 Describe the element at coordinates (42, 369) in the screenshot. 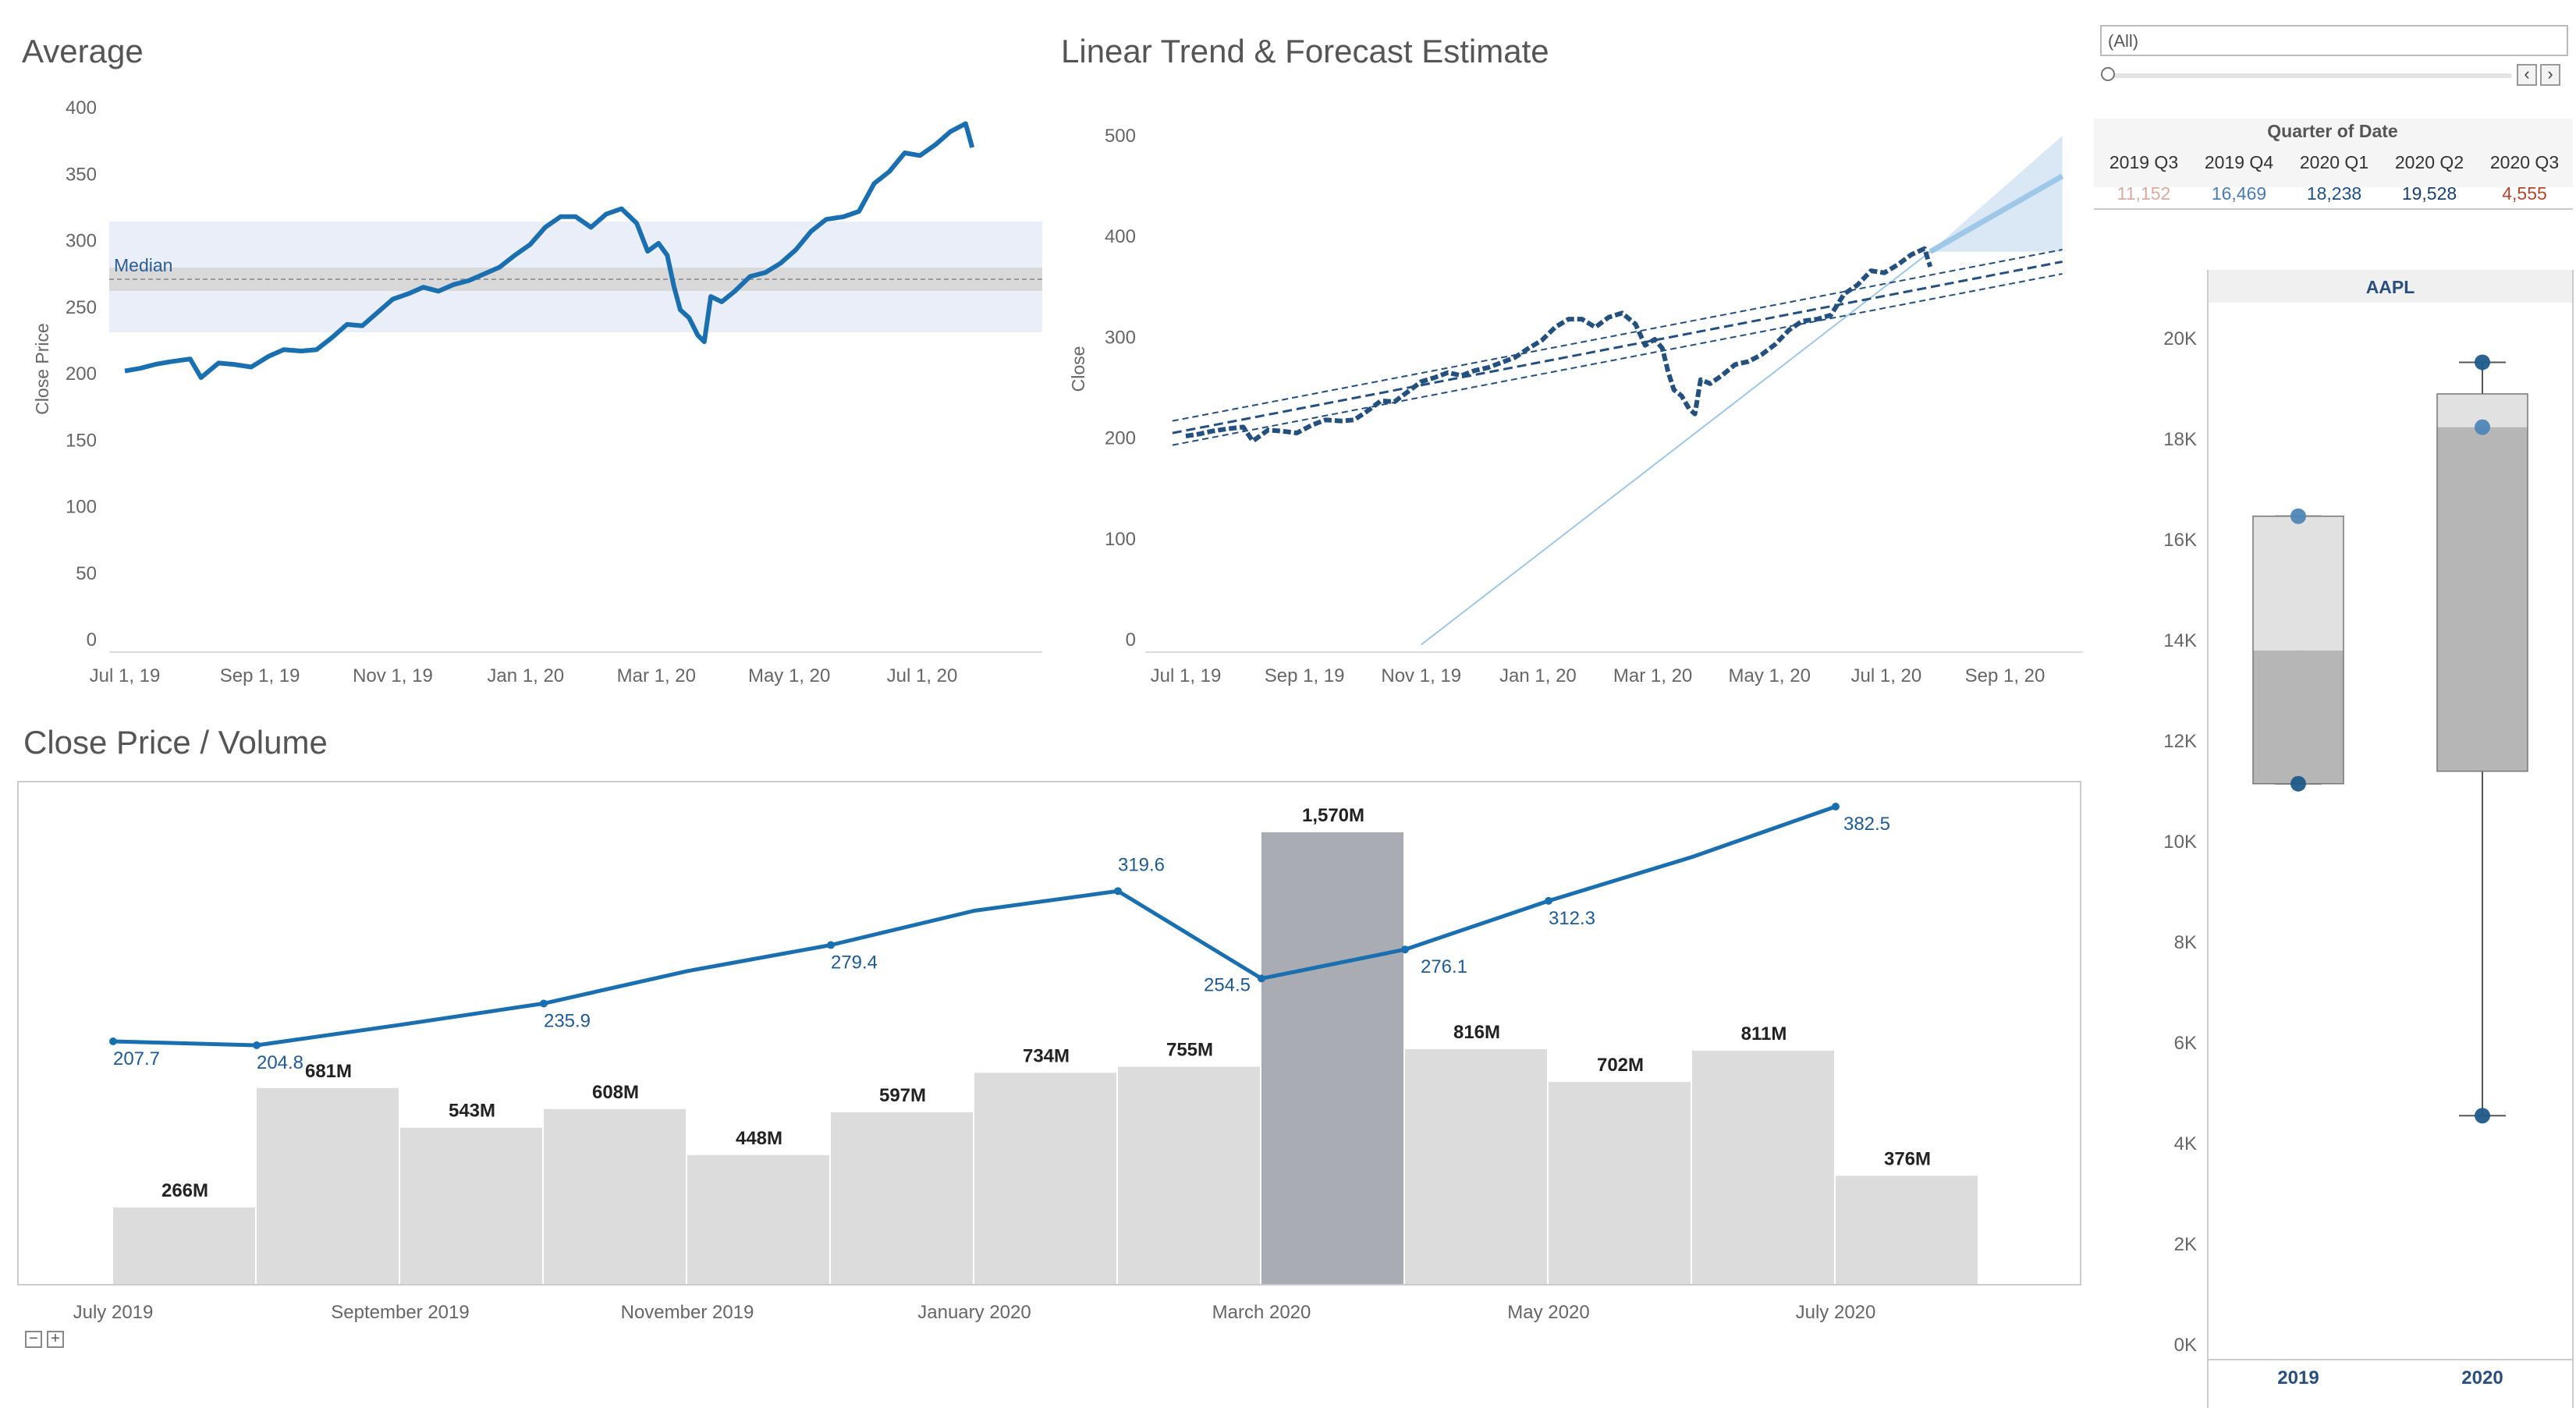

I see `average-ylabel: Close Price` at that location.